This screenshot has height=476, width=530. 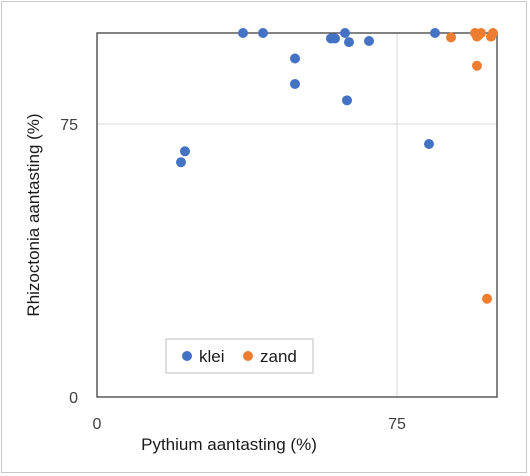 I want to click on legend-marker-zand, so click(x=248, y=356).